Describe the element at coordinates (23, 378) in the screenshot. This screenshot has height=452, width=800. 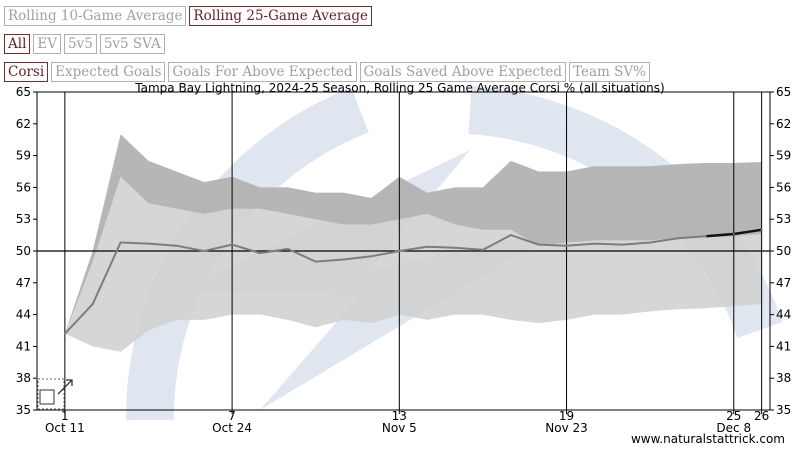
I see `y-tick-label-left: 38` at that location.